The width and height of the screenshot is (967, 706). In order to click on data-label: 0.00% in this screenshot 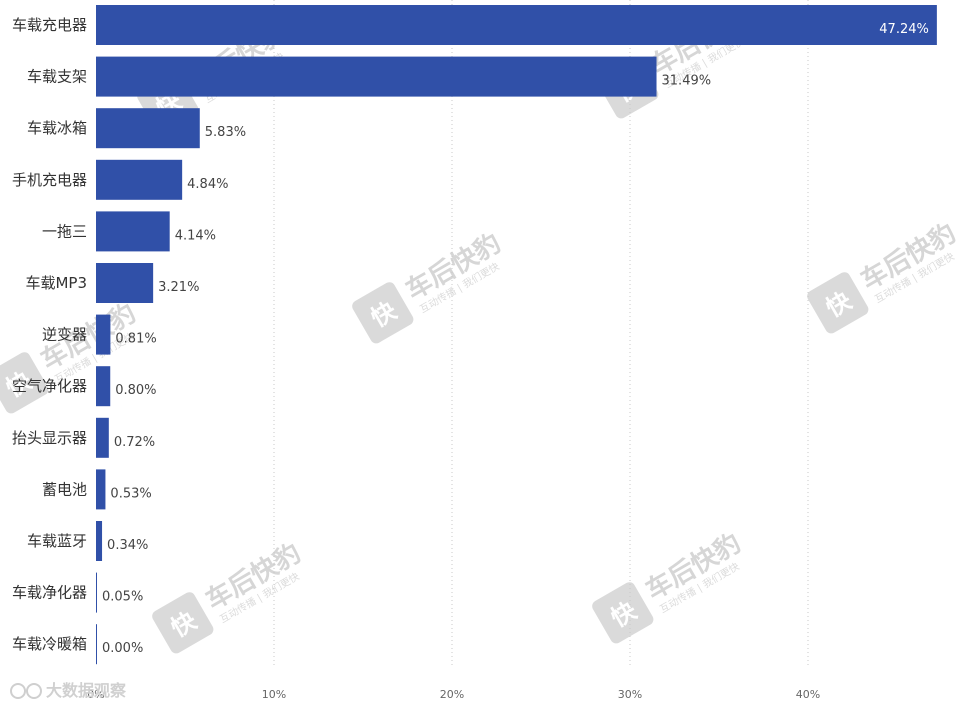, I will do `click(122, 648)`.